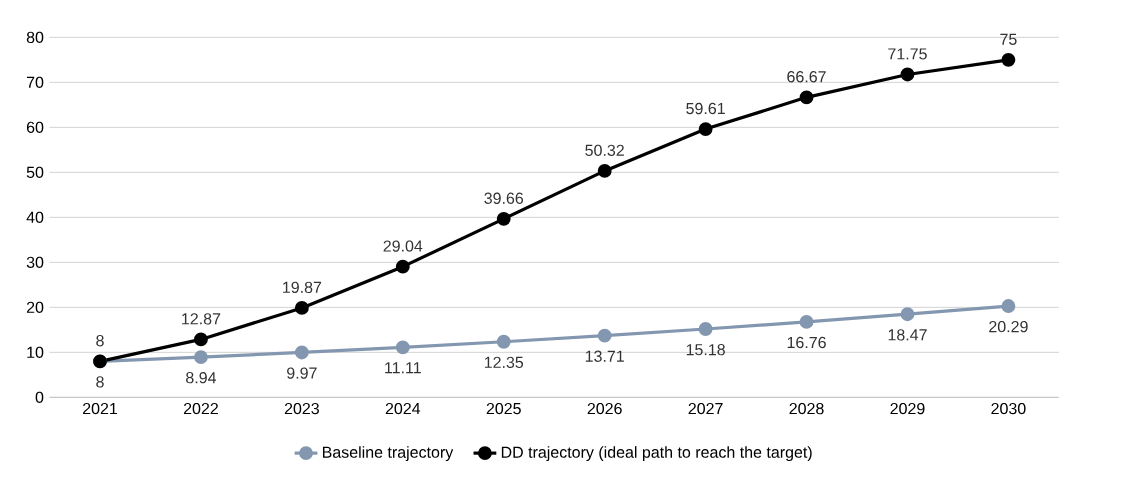 The image size is (1128, 490). What do you see at coordinates (503, 408) in the screenshot?
I see `x-tick-label: 2025` at bounding box center [503, 408].